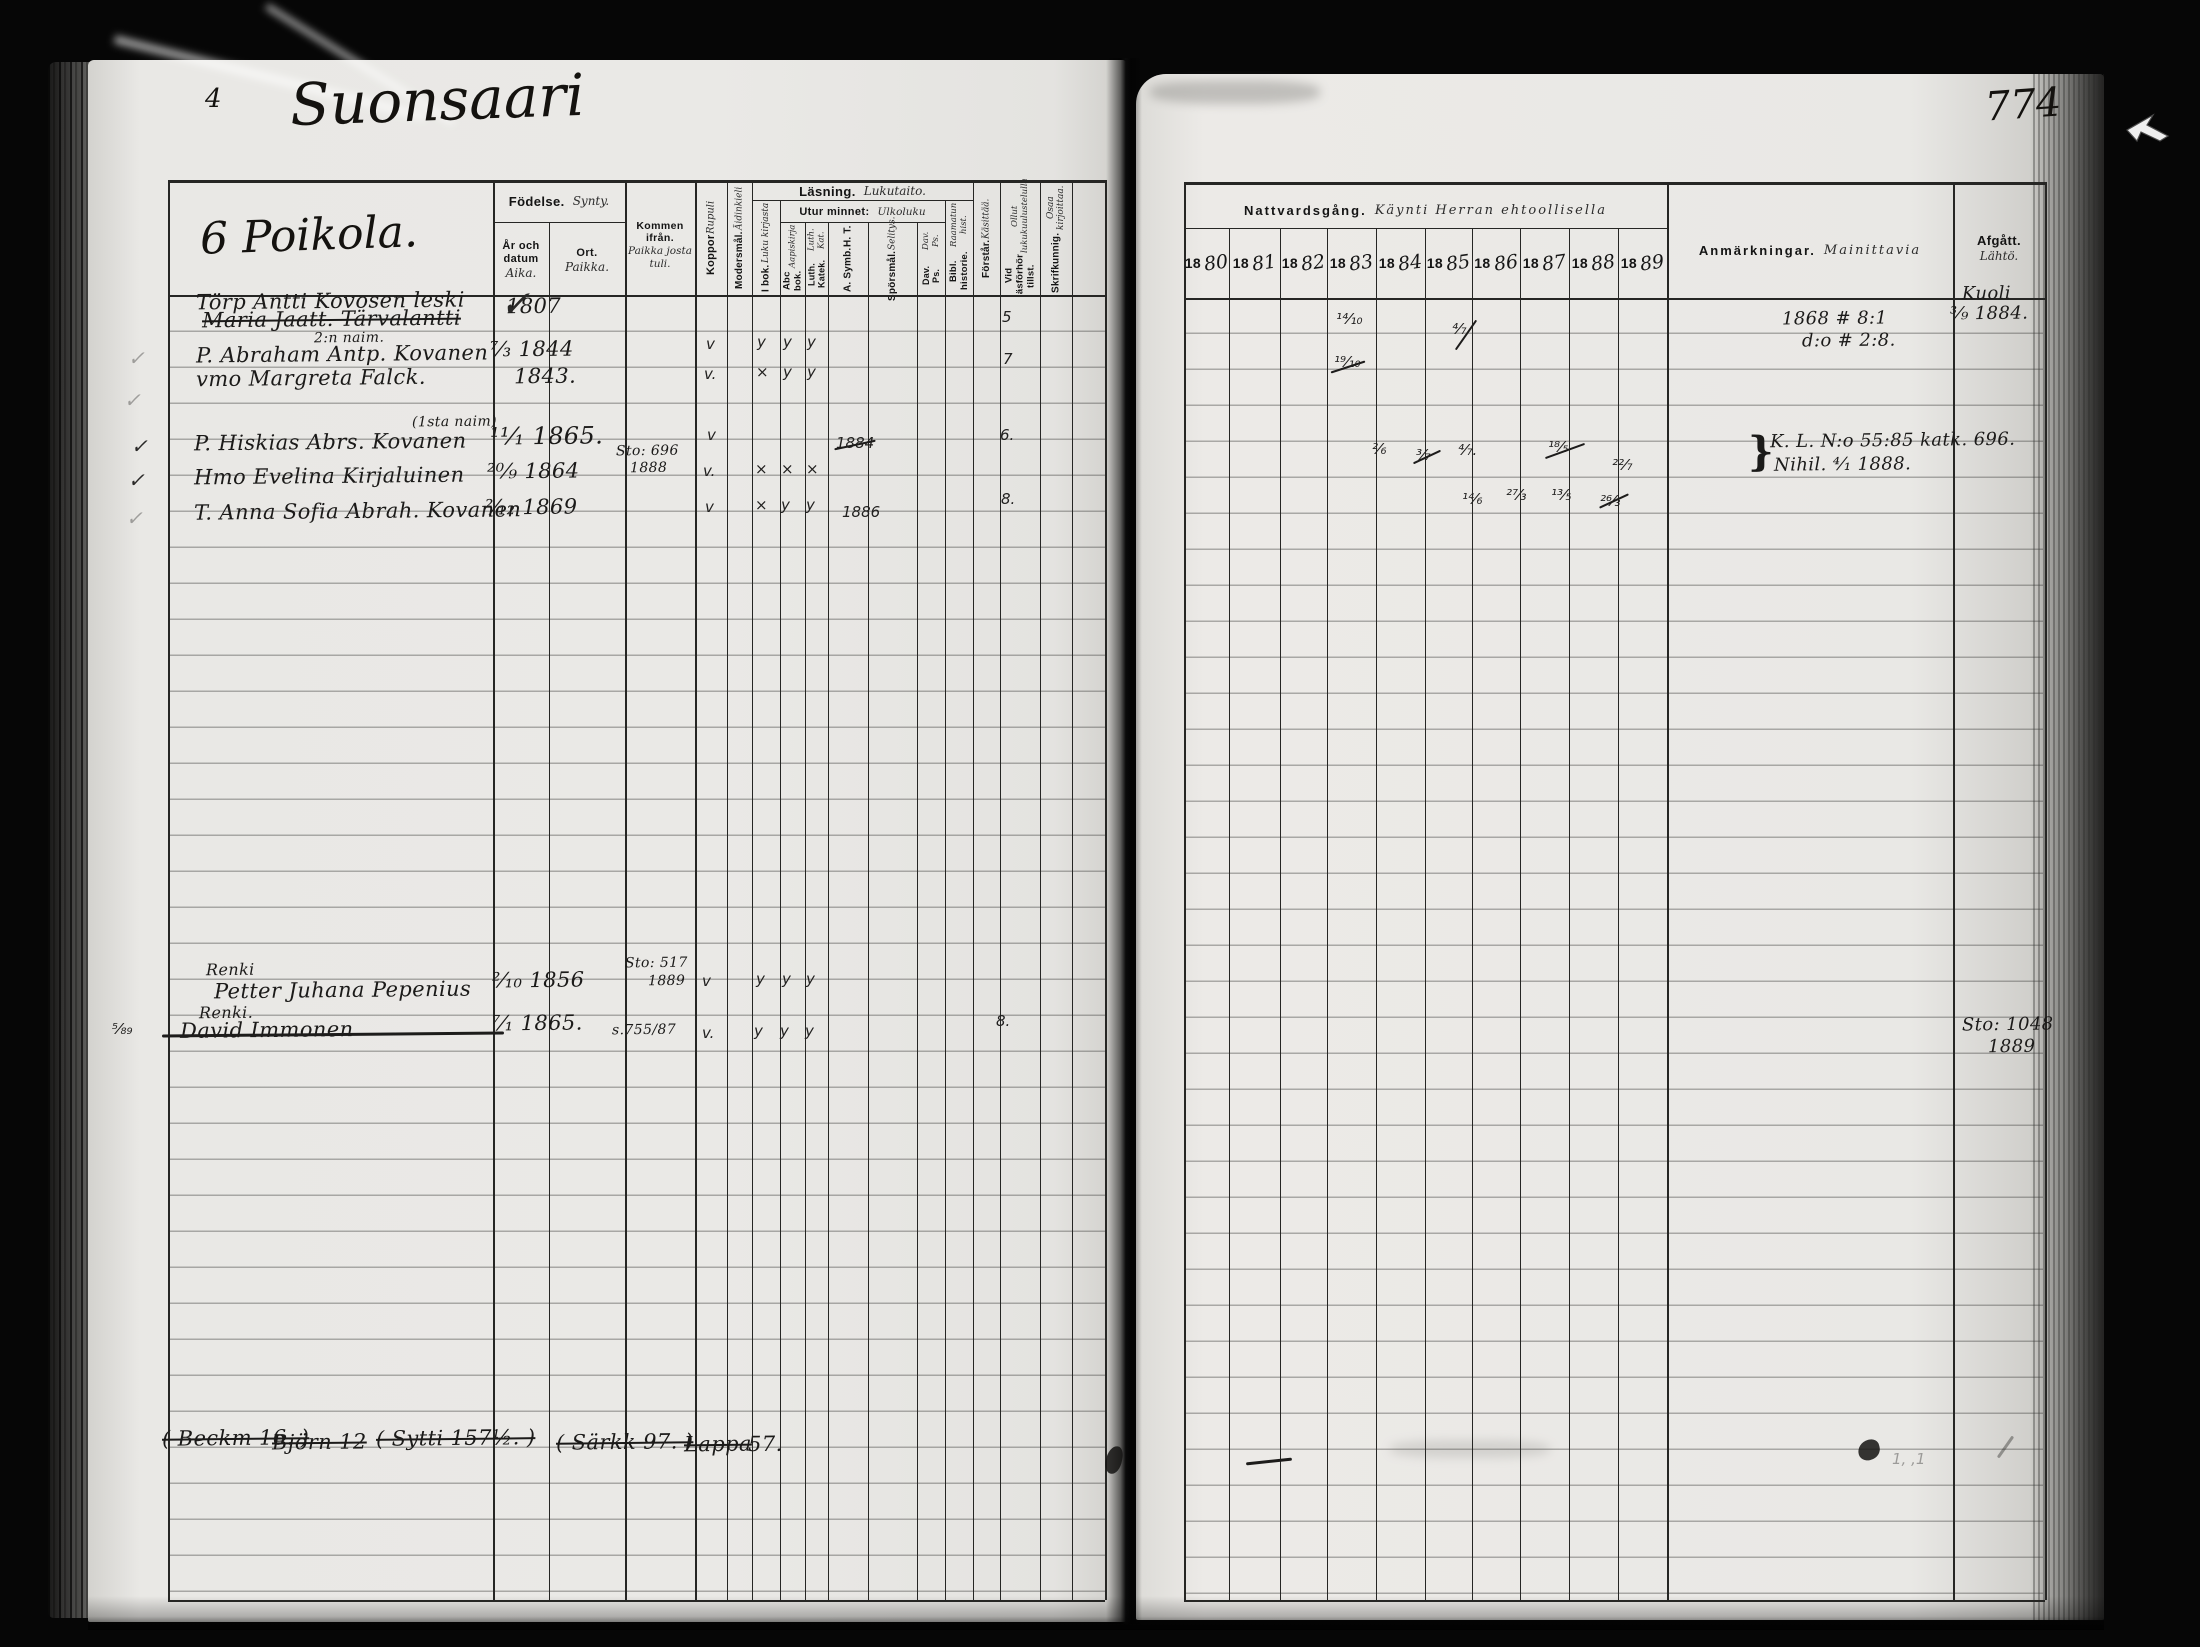 This screenshot has width=2200, height=1647. I want to click on year-digits-handwritten: 87, so click(1554, 263).